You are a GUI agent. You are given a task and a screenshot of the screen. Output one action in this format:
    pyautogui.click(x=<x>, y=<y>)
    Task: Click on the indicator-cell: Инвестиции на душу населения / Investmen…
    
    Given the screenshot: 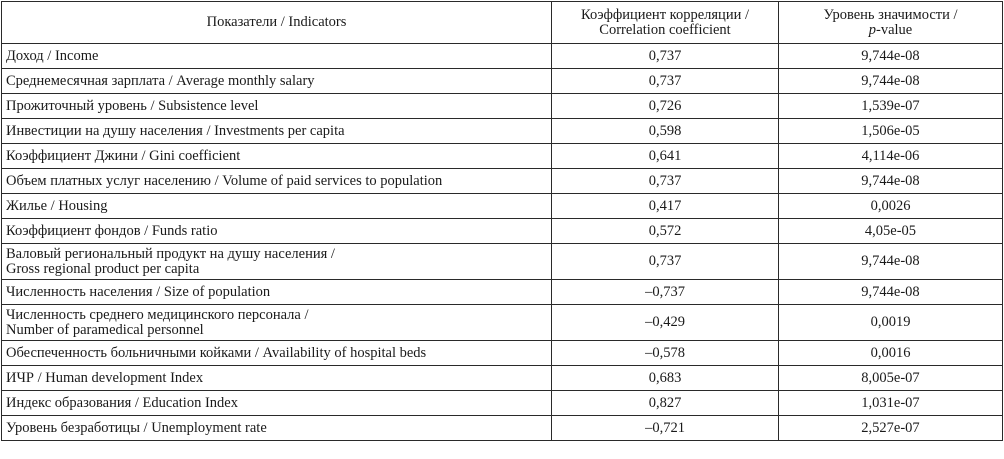 What is the action you would take?
    pyautogui.click(x=276, y=131)
    